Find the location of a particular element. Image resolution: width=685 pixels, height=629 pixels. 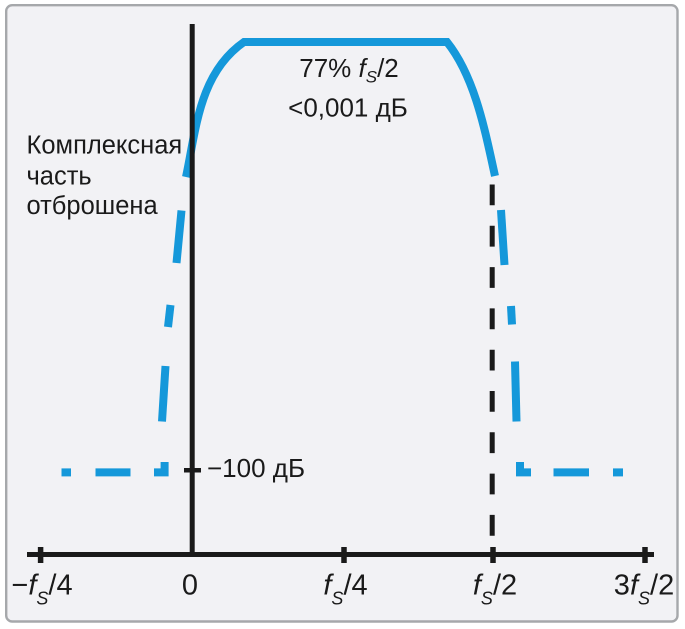

svg-text: часть is located at coordinates (59, 177).